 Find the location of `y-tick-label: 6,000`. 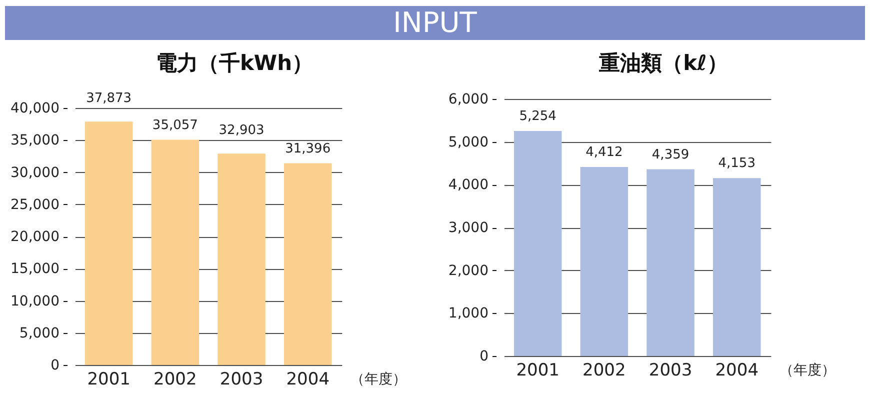

y-tick-label: 6,000 is located at coordinates (468, 100).